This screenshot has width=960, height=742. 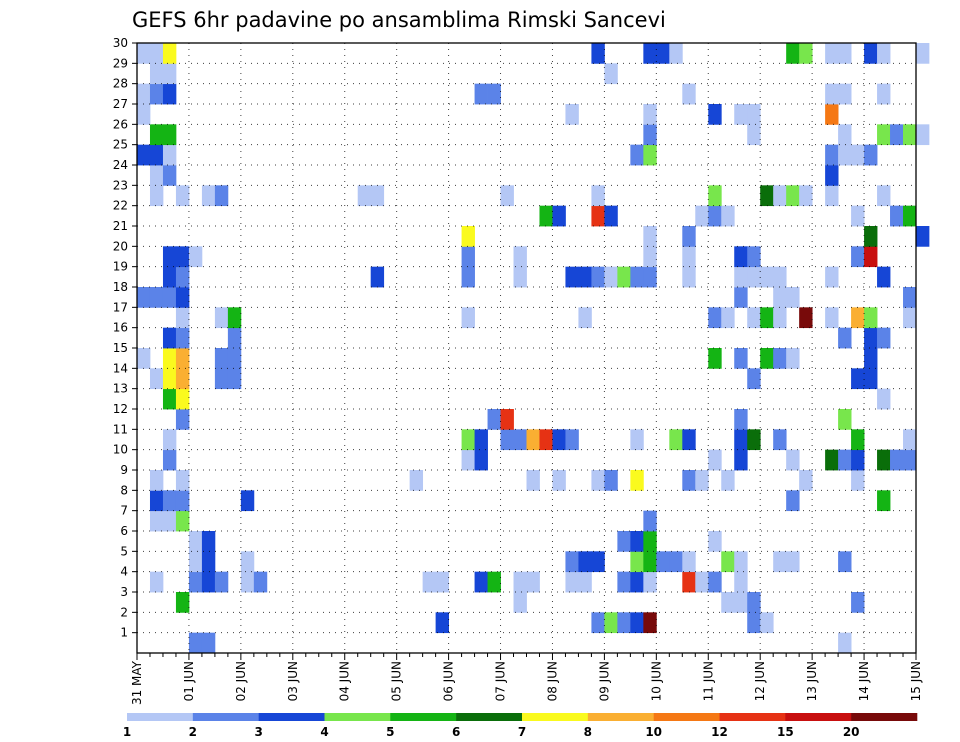 What do you see at coordinates (124, 572) in the screenshot?
I see `y-tick-label: 4` at bounding box center [124, 572].